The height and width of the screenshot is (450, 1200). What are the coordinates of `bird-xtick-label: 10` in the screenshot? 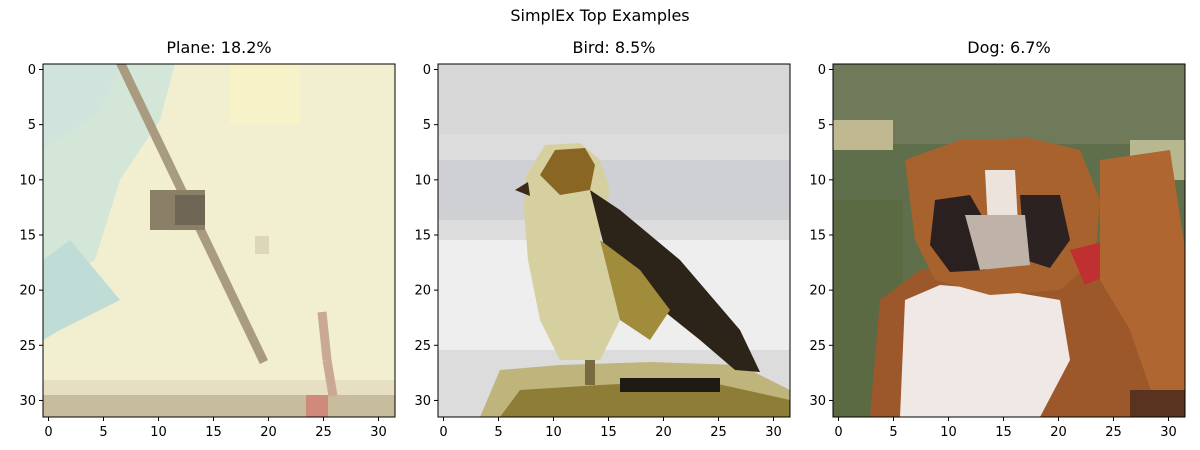 It's located at (553, 432).